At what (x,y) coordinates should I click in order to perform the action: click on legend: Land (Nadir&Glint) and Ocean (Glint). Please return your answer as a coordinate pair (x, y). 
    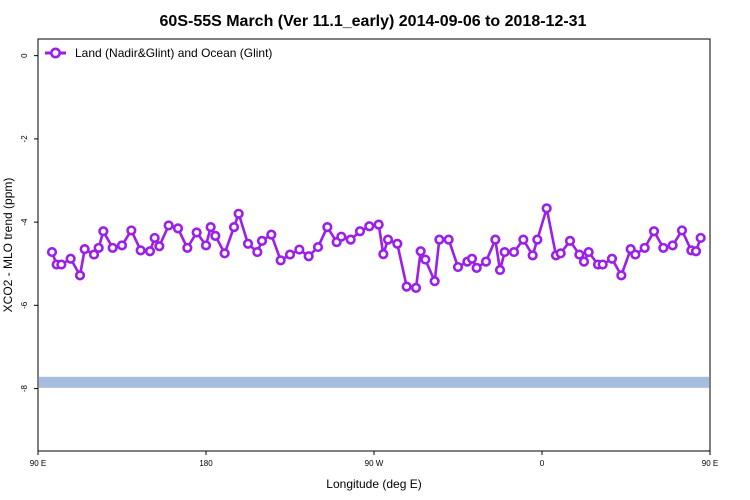
    Looking at the image, I should click on (158, 53).